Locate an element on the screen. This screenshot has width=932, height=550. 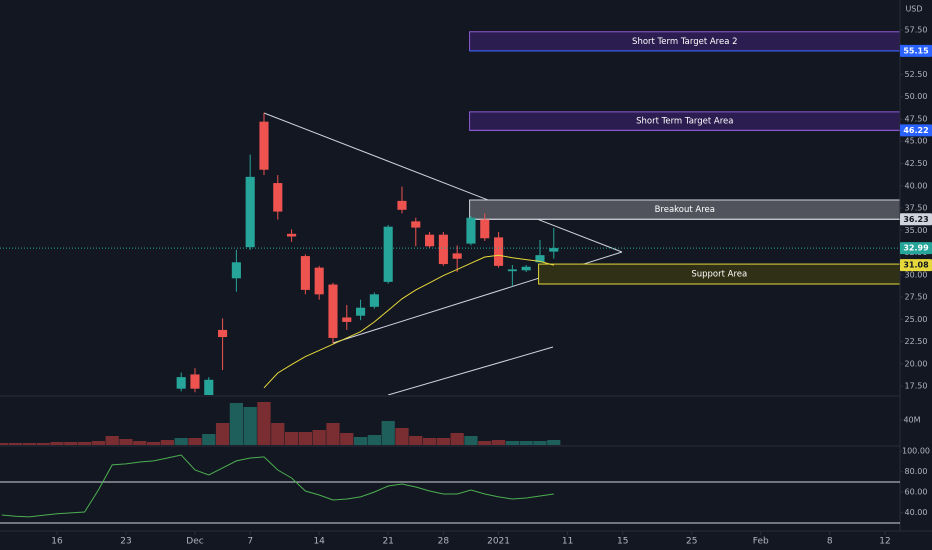
y-tick-label: 42.50 is located at coordinates (916, 163).